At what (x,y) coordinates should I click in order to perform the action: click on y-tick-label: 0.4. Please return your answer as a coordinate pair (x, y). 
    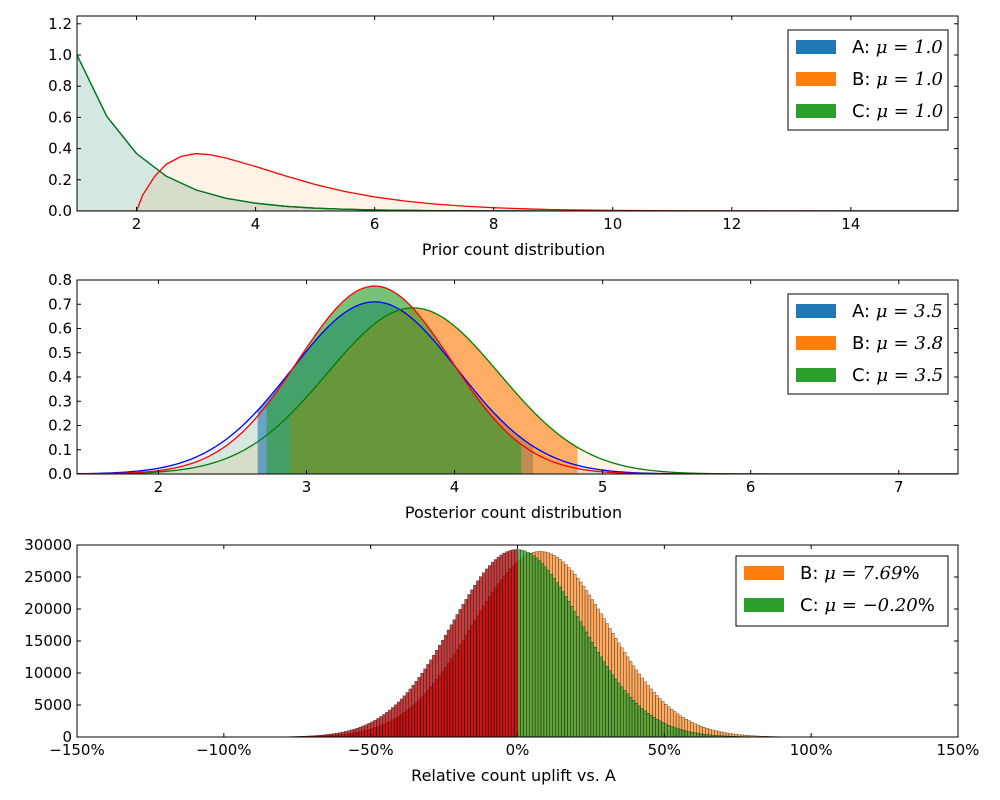
    Looking at the image, I should click on (60, 149).